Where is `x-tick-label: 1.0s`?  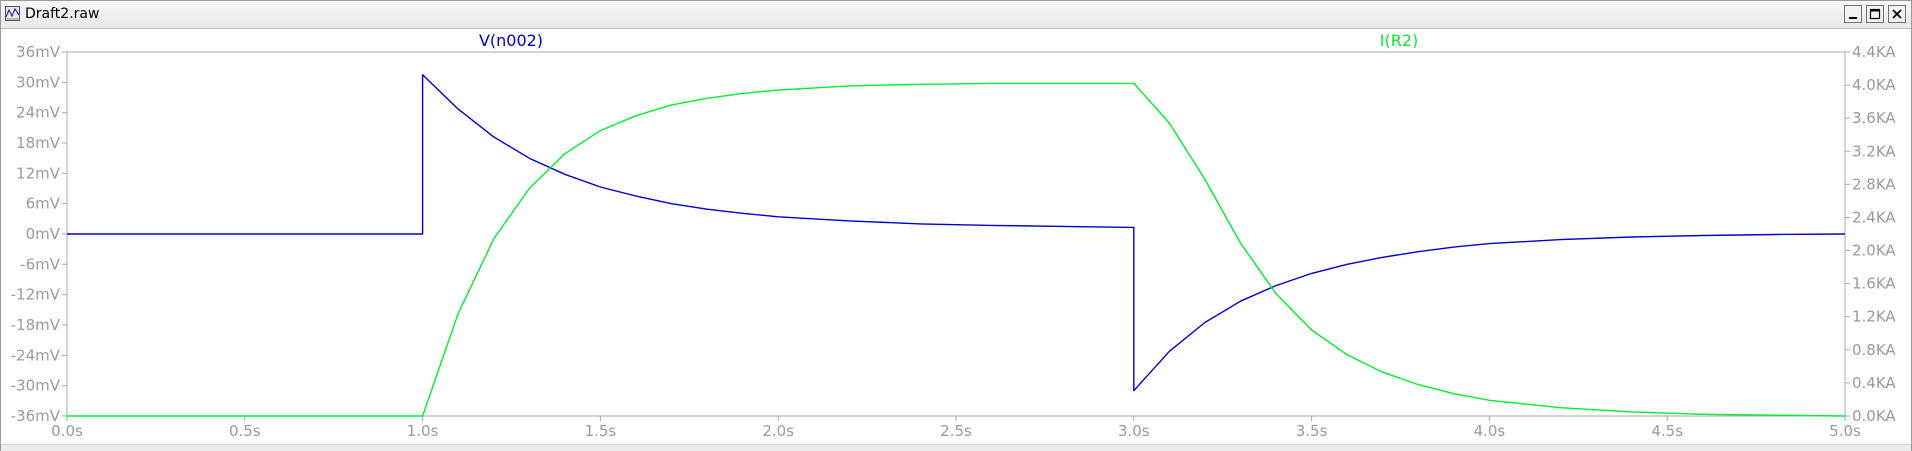
x-tick-label: 1.0s is located at coordinates (423, 431).